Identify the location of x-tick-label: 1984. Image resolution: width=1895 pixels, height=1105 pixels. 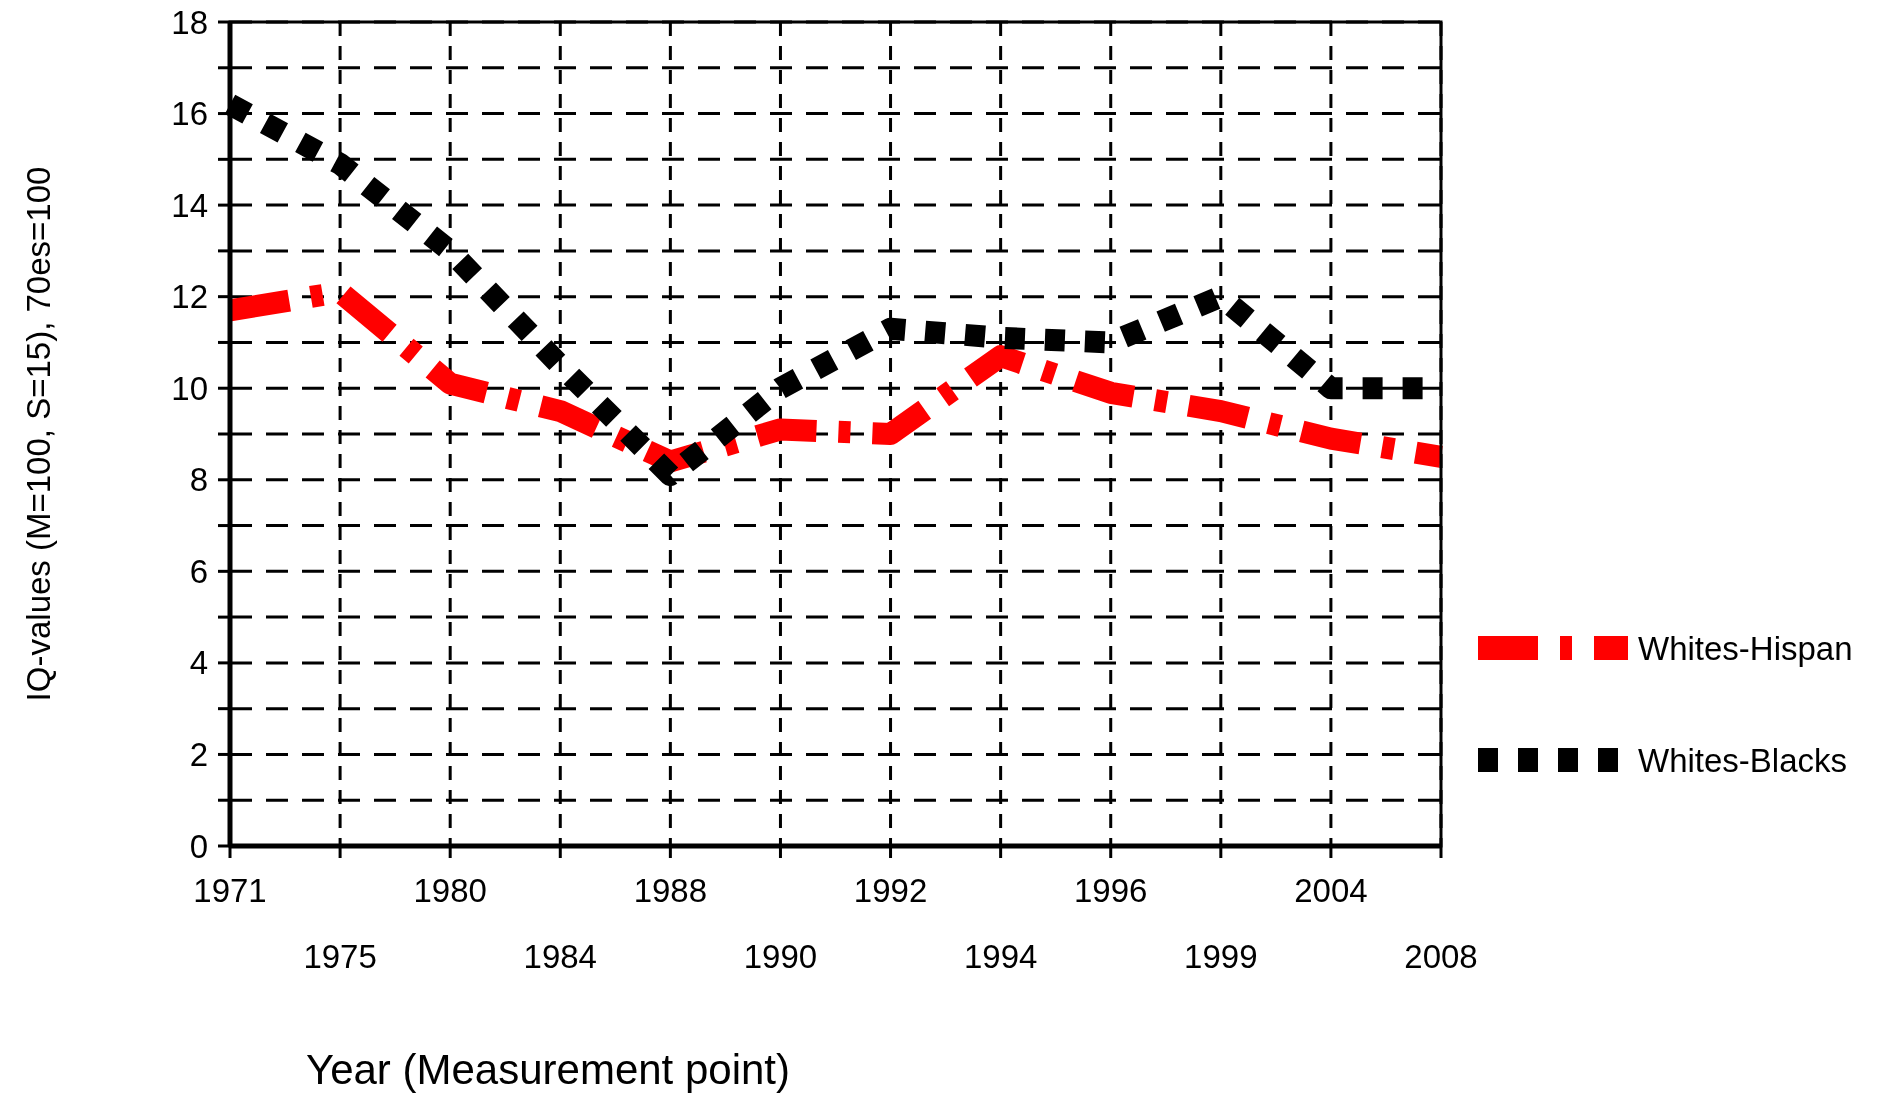
(560, 956).